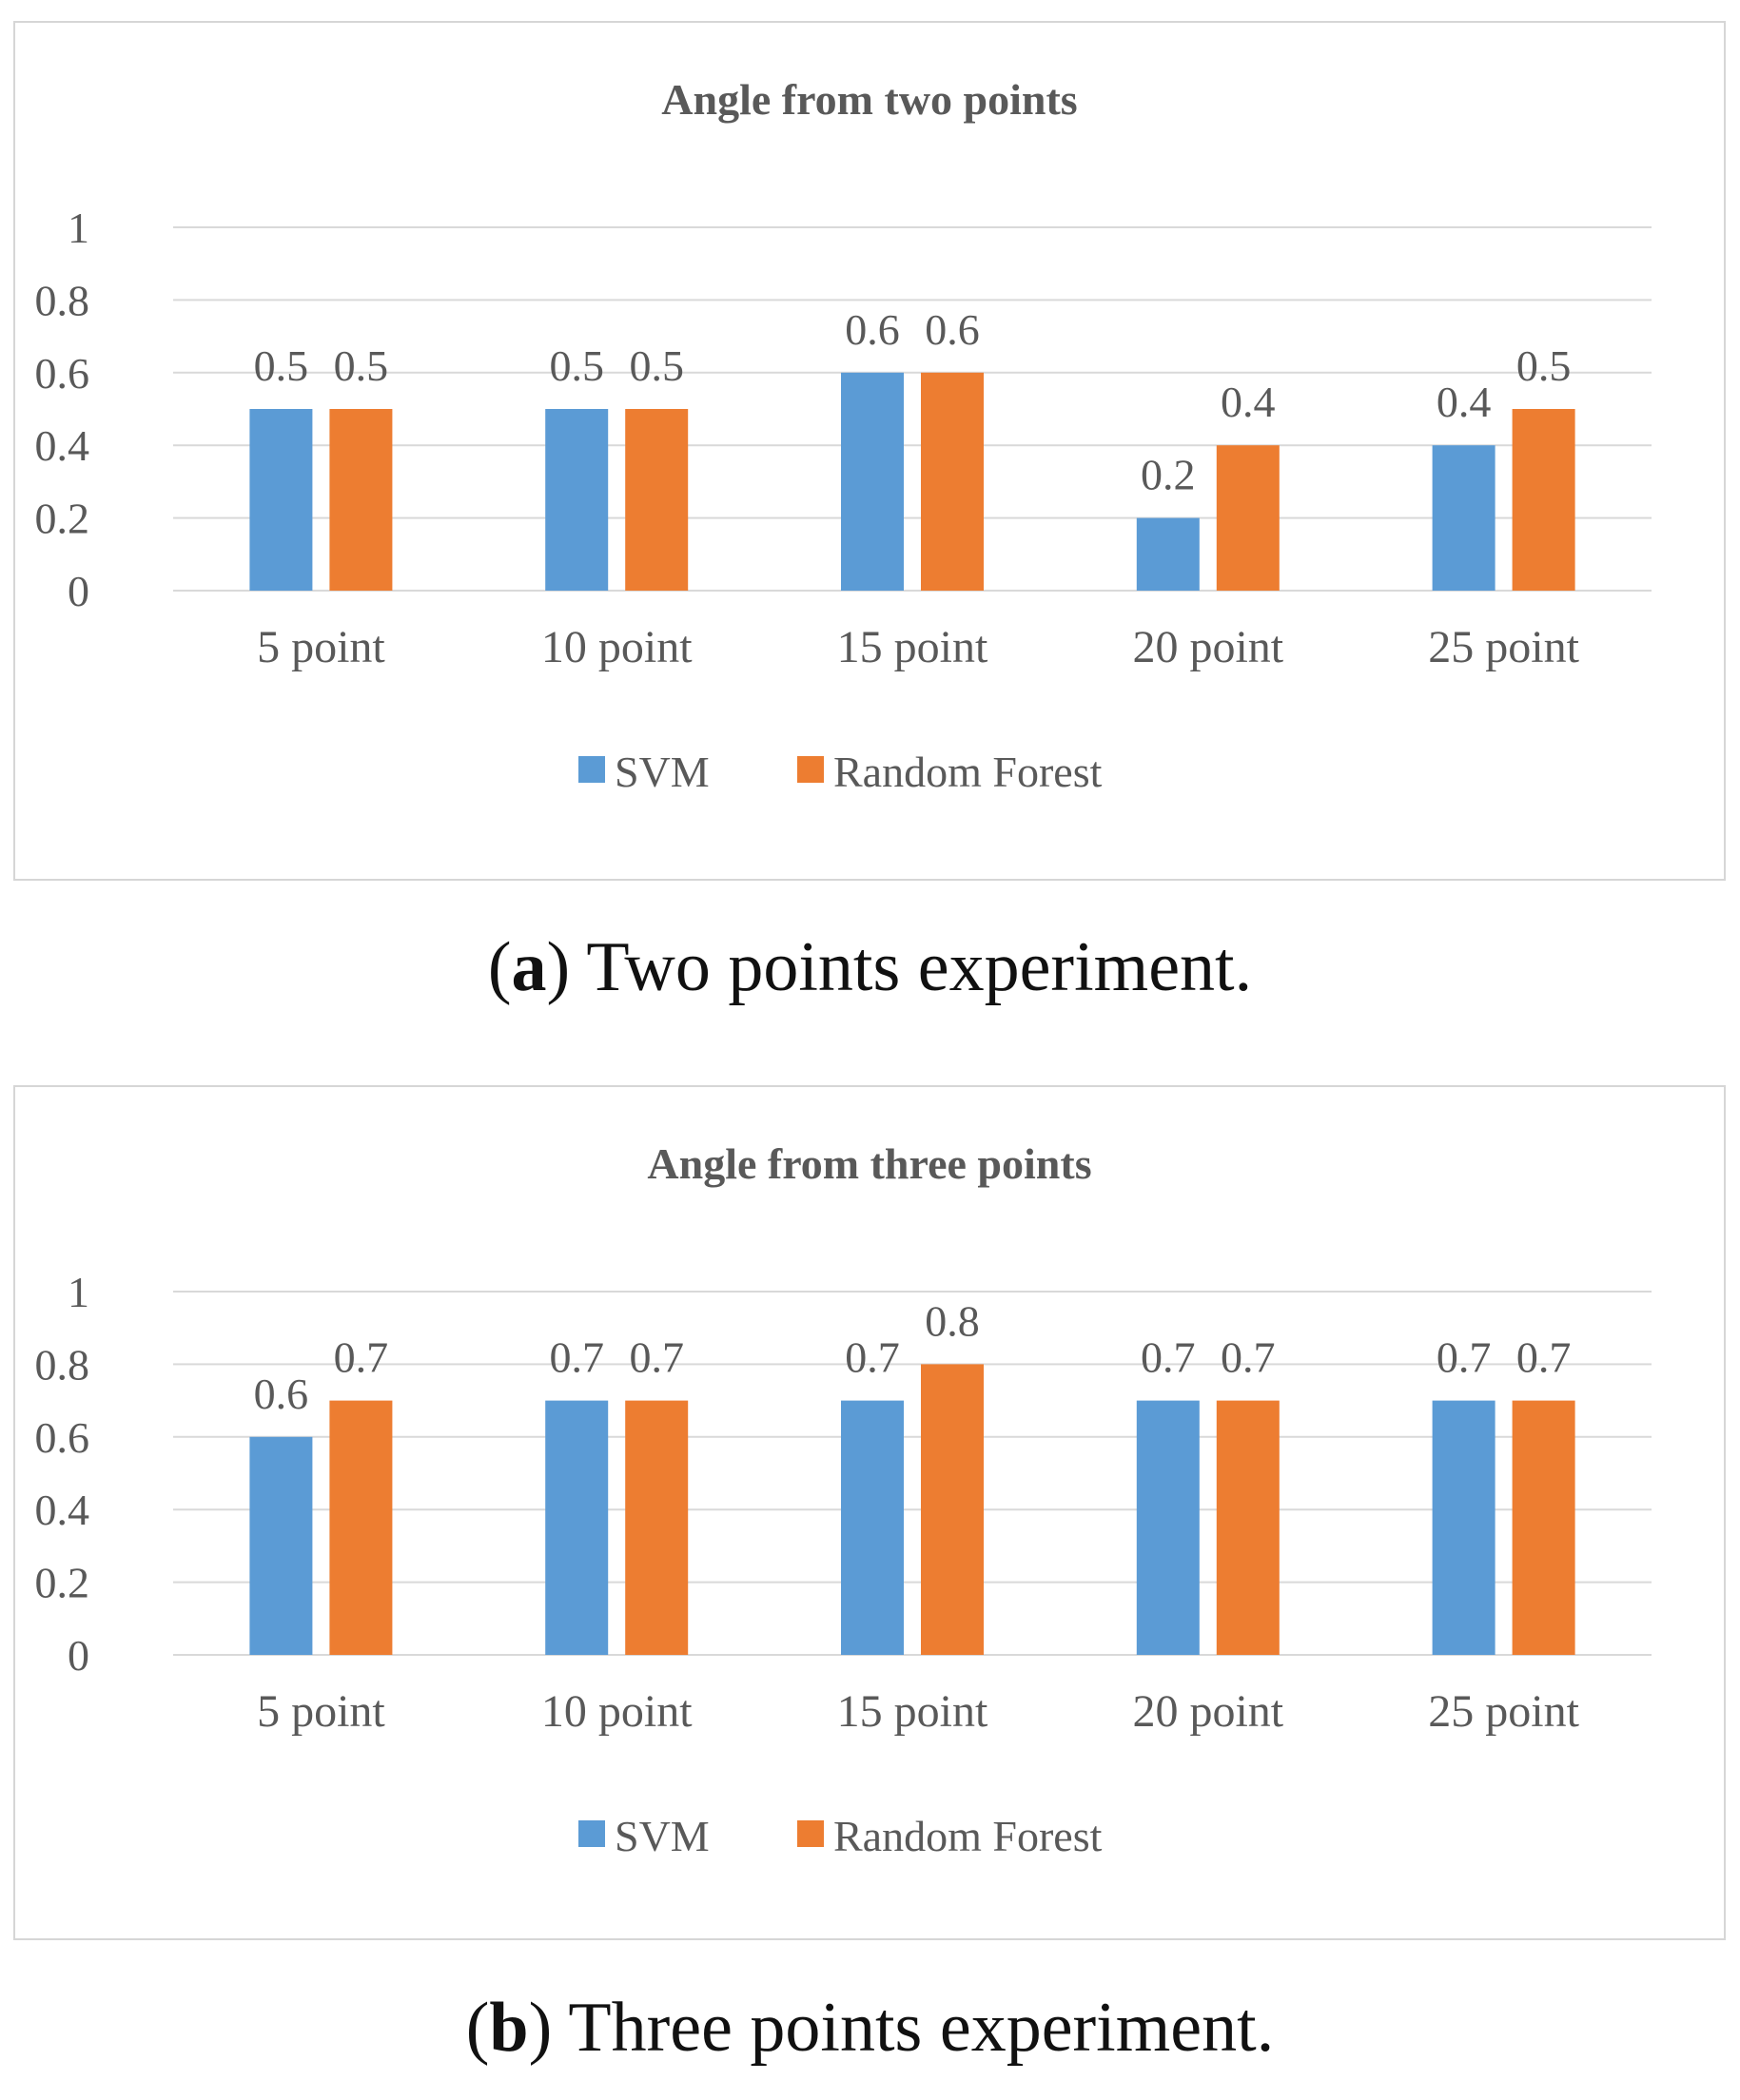  Describe the element at coordinates (913, 2028) in the screenshot. I see `caption-b-text: Three points experiment.` at that location.